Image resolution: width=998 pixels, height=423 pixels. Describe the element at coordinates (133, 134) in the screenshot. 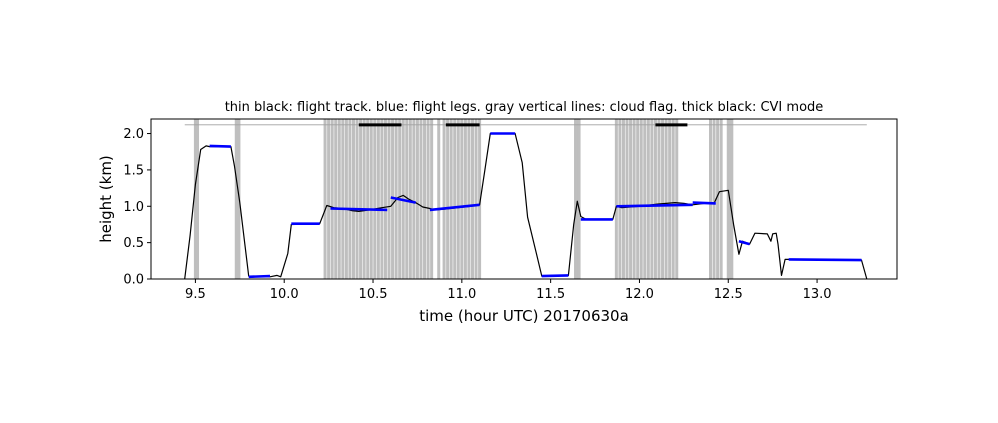

I see `y-tick-label: 2.0` at that location.